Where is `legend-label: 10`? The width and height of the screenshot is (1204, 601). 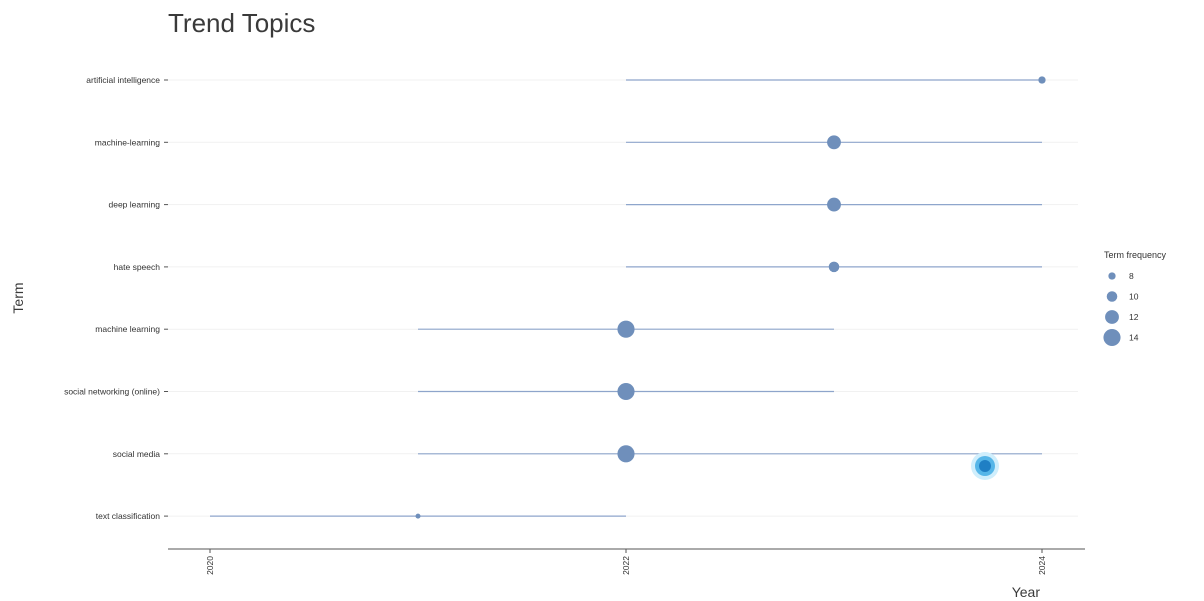
legend-label: 10 is located at coordinates (1134, 297).